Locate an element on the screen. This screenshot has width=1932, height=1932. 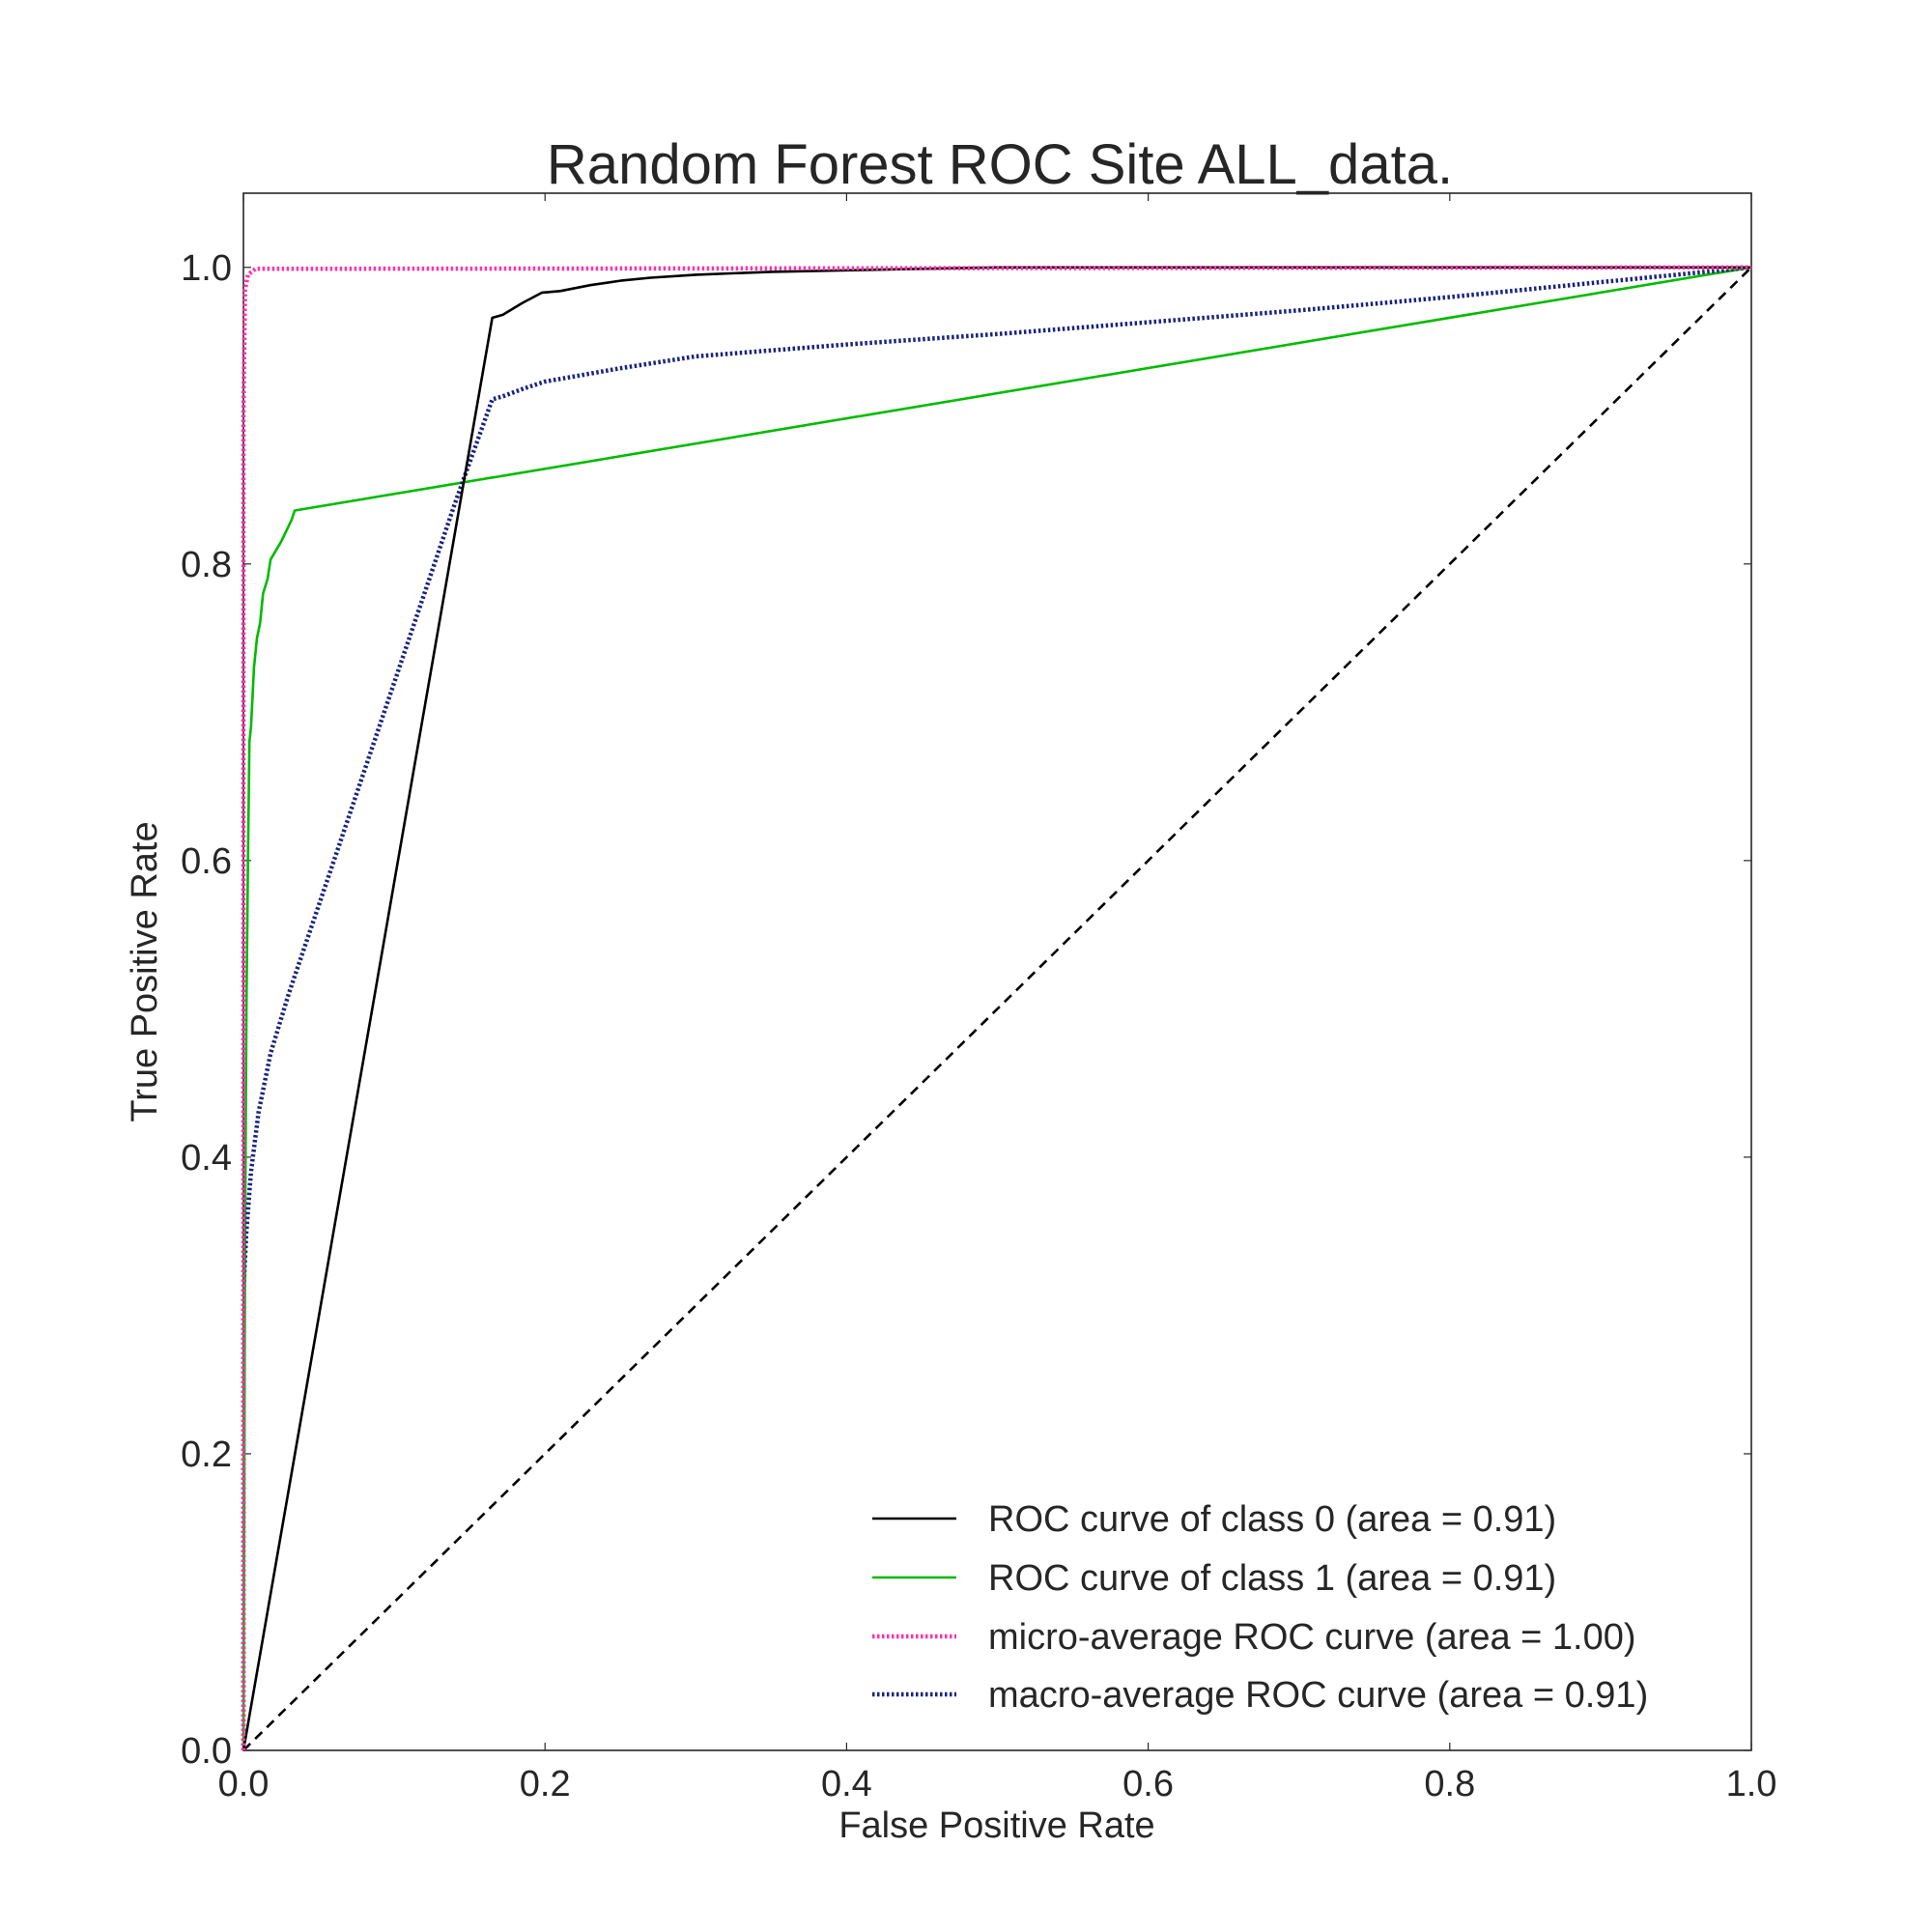
y-tick-label: 0.4 is located at coordinates (206, 1158).